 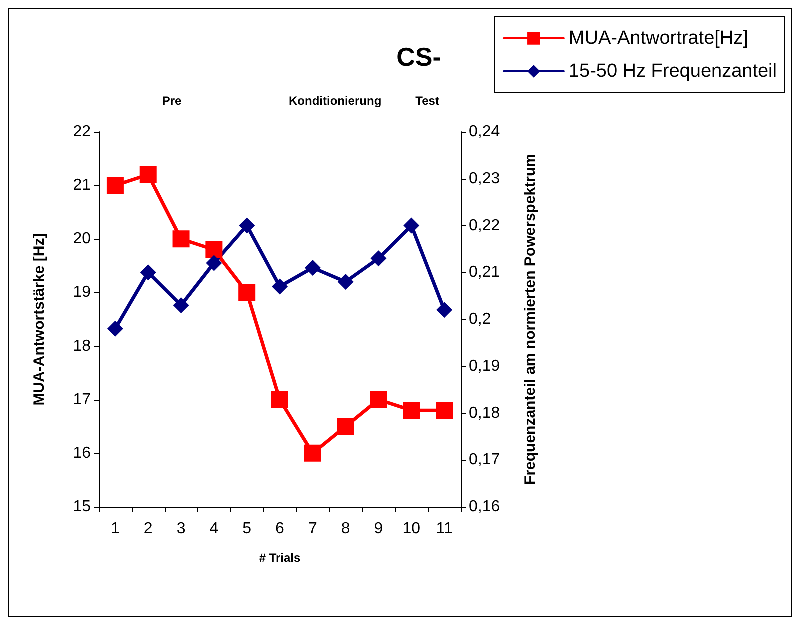 I want to click on y2-tick-label: 0,19, so click(x=484, y=366).